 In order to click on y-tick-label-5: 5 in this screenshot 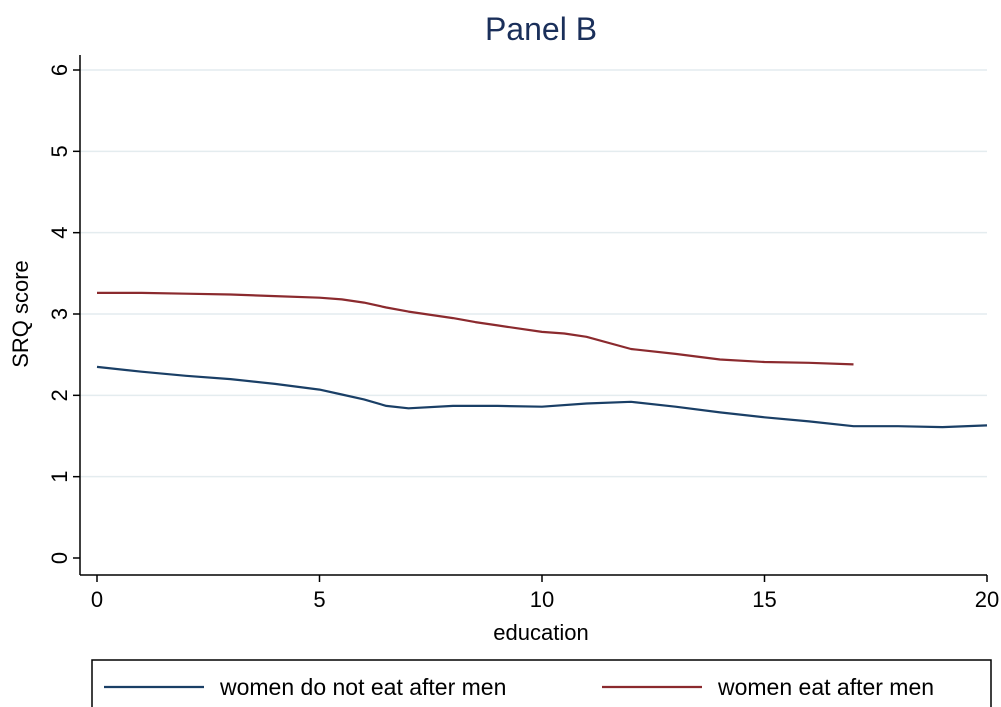, I will do `click(59, 151)`.